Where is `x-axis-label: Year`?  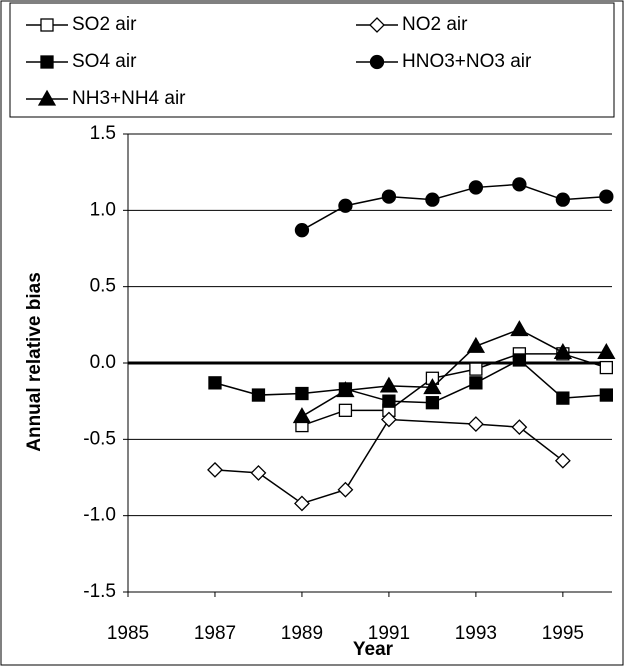
x-axis-label: Year is located at coordinates (373, 649).